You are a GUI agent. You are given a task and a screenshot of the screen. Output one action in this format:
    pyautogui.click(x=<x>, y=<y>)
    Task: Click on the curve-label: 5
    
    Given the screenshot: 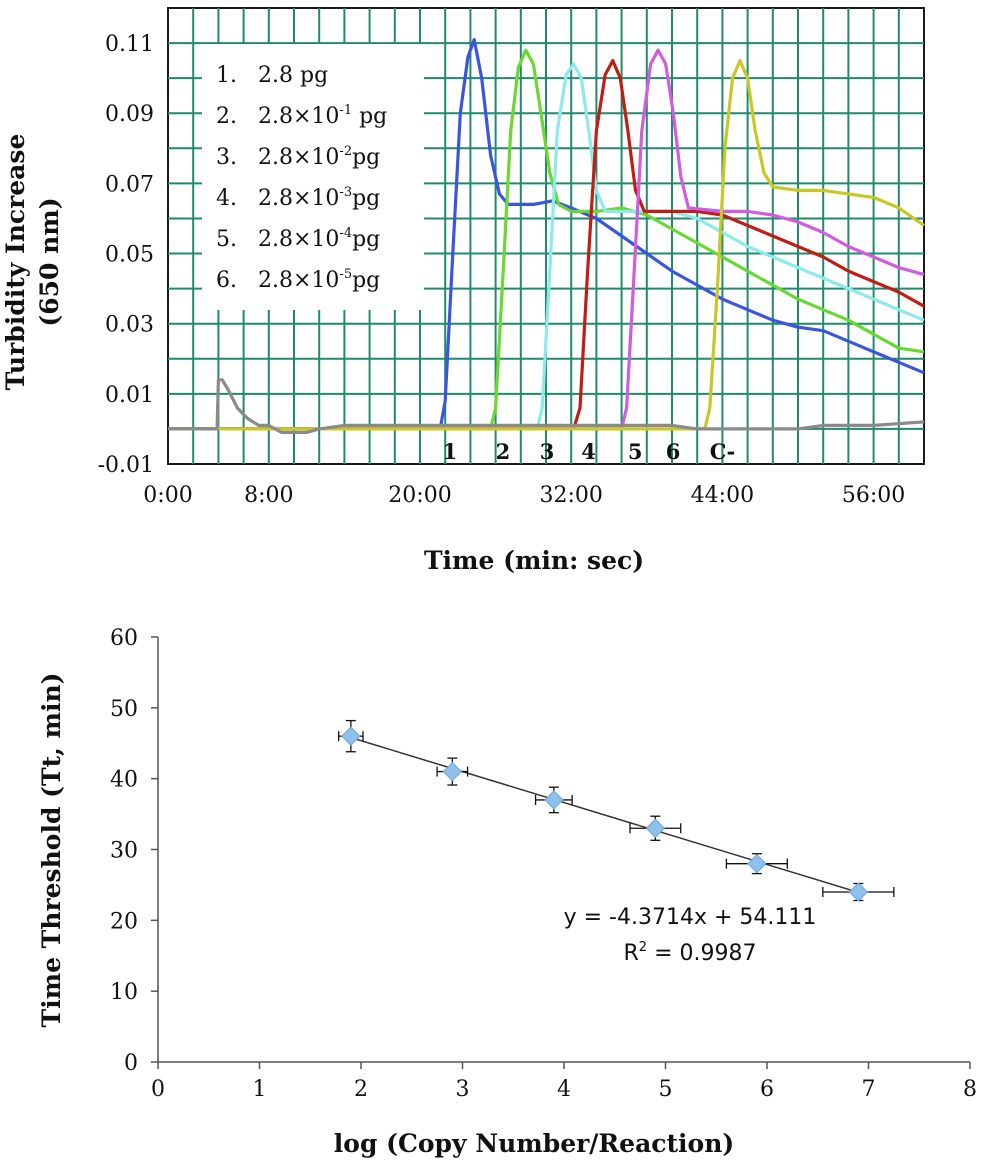 What is the action you would take?
    pyautogui.click(x=635, y=451)
    